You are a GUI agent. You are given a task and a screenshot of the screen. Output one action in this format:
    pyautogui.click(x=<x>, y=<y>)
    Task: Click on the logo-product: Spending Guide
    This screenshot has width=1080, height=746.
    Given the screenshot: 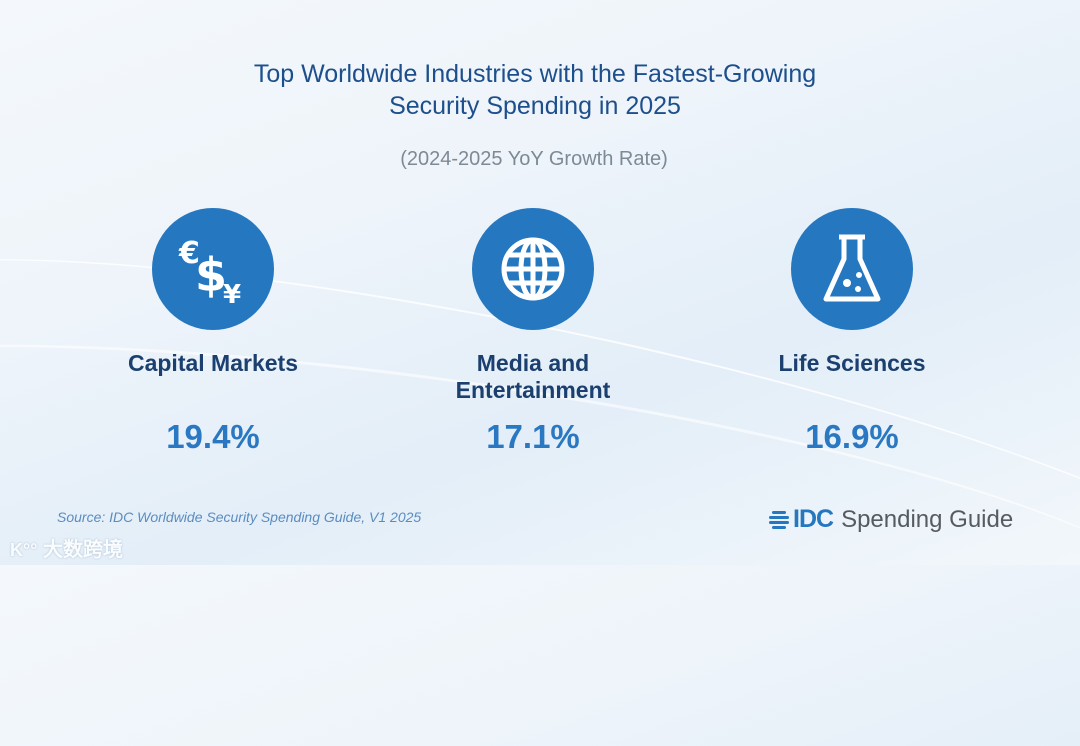 What is the action you would take?
    pyautogui.click(x=927, y=519)
    